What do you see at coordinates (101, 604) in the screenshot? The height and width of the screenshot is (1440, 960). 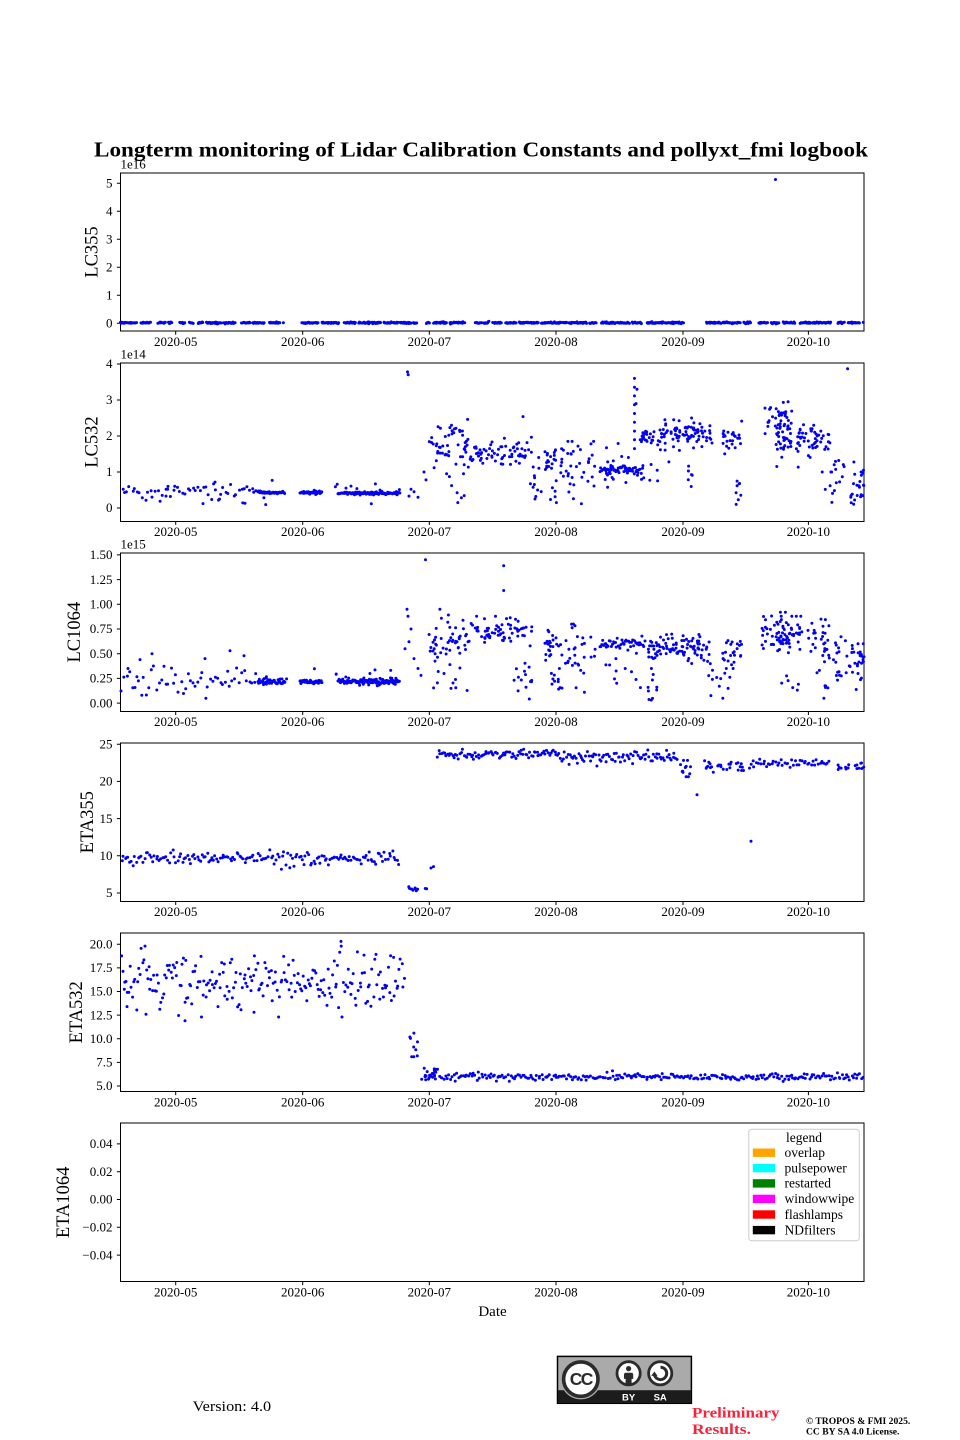 I see `svg-text: 1.00` at bounding box center [101, 604].